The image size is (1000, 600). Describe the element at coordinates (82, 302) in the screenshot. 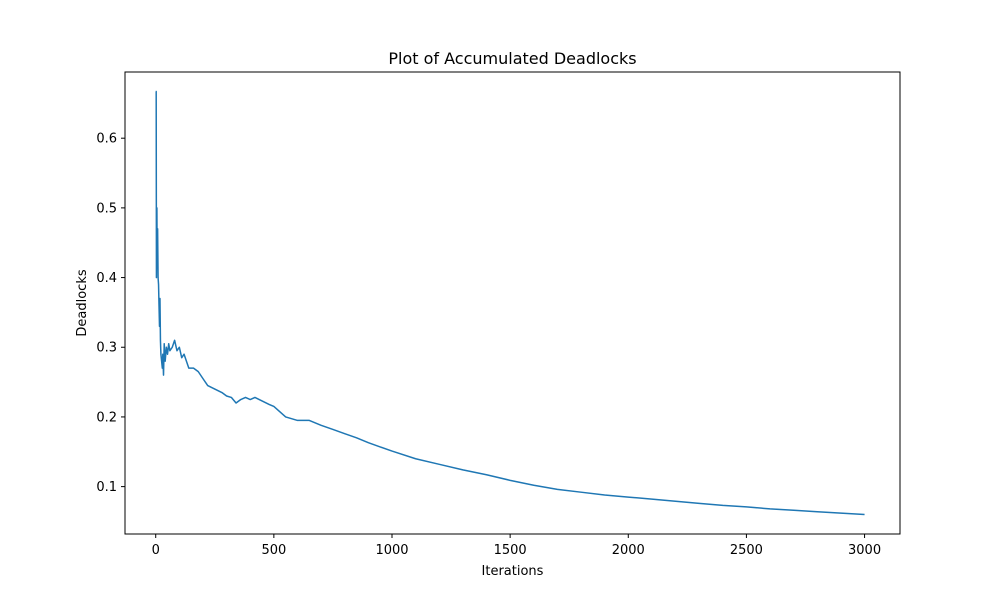

I see `y-axis-label: Deadlocks` at that location.